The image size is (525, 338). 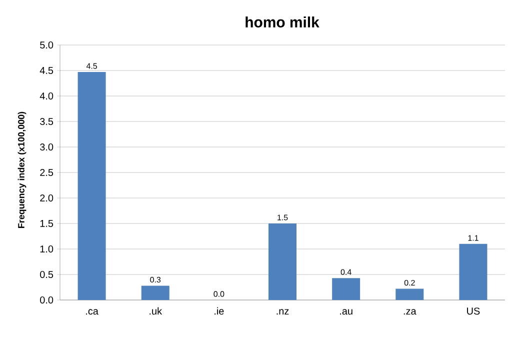 What do you see at coordinates (47, 223) in the screenshot?
I see `y-tick-label: 1.5` at bounding box center [47, 223].